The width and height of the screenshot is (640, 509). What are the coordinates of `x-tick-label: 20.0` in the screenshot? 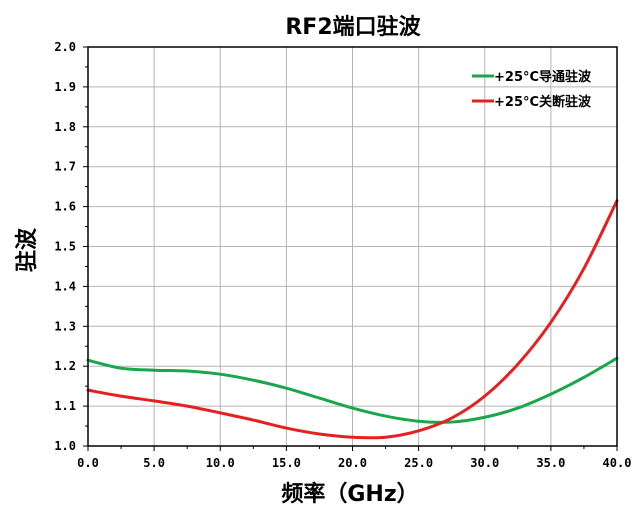 It's located at (352, 463).